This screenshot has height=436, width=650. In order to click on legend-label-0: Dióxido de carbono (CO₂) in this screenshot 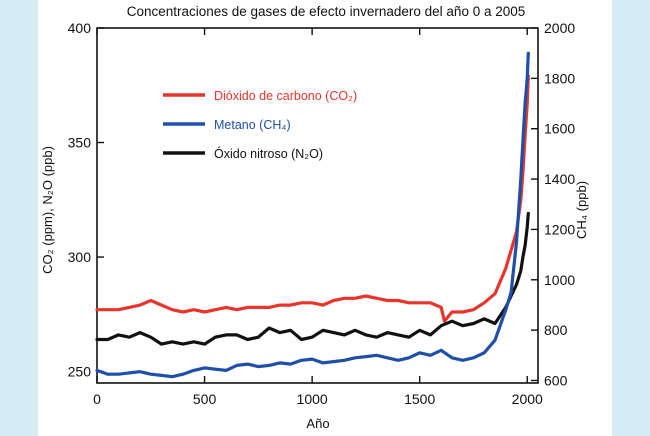, I will do `click(285, 96)`.